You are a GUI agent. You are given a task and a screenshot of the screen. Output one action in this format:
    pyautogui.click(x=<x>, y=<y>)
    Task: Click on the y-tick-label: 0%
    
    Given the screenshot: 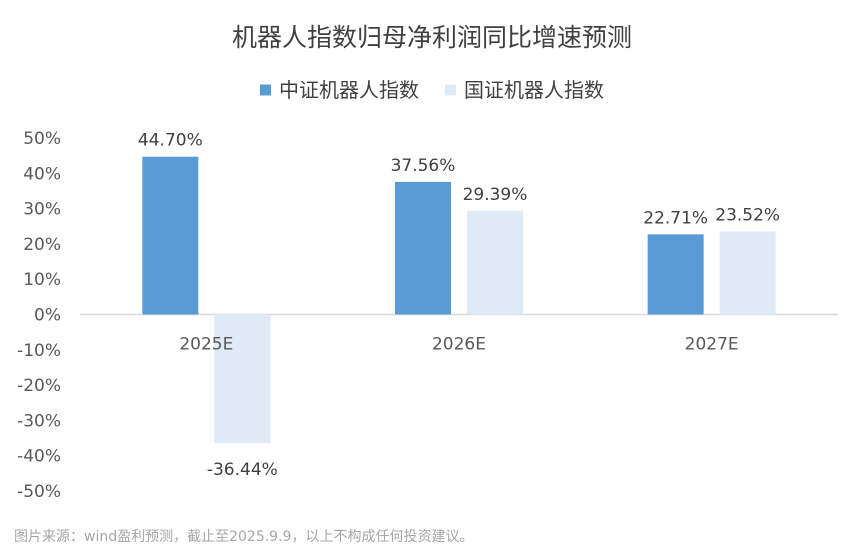 What is the action you would take?
    pyautogui.click(x=47, y=316)
    